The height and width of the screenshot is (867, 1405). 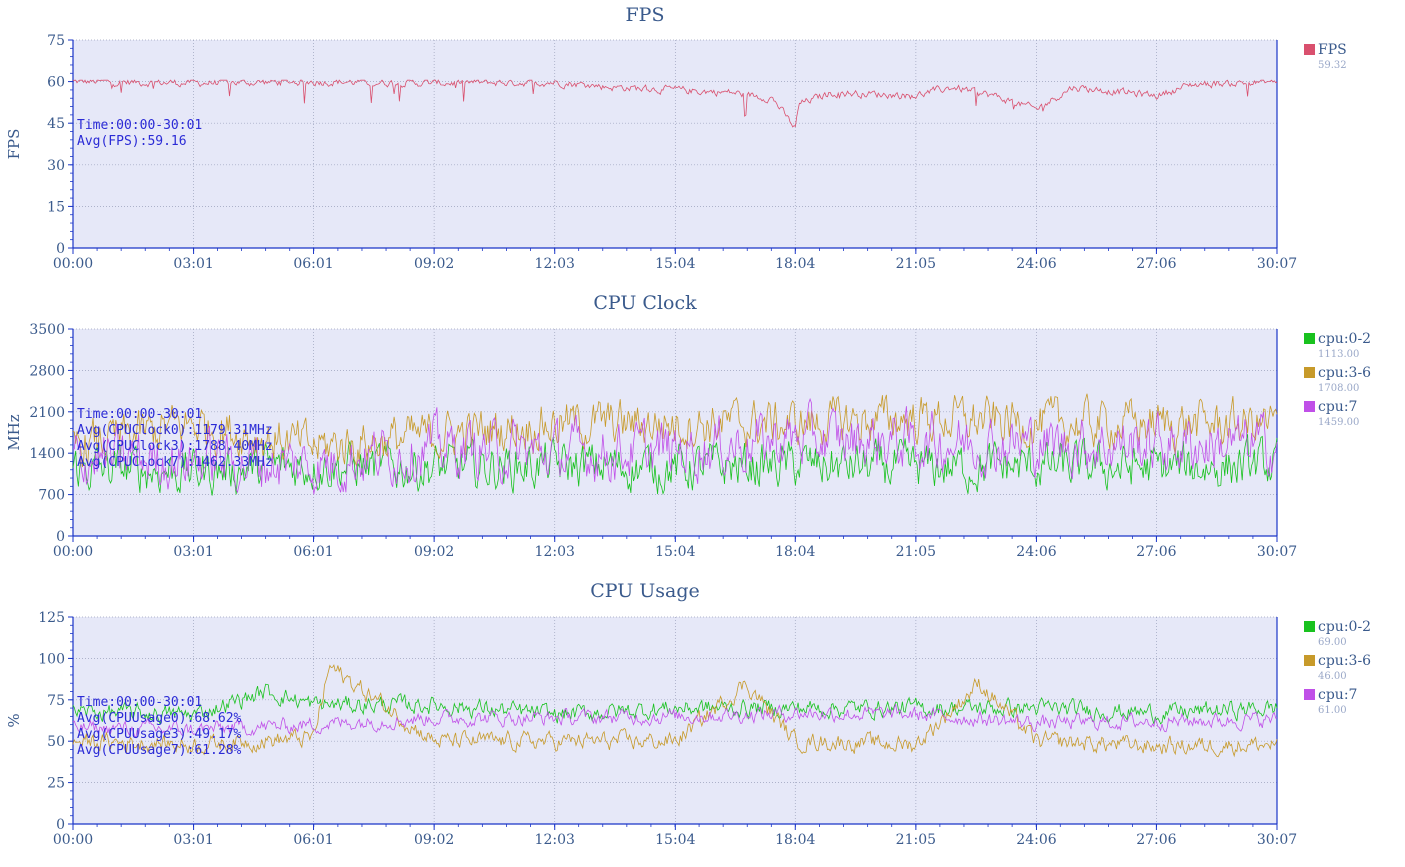 I want to click on y-tick-label: 25, so click(x=56, y=784).